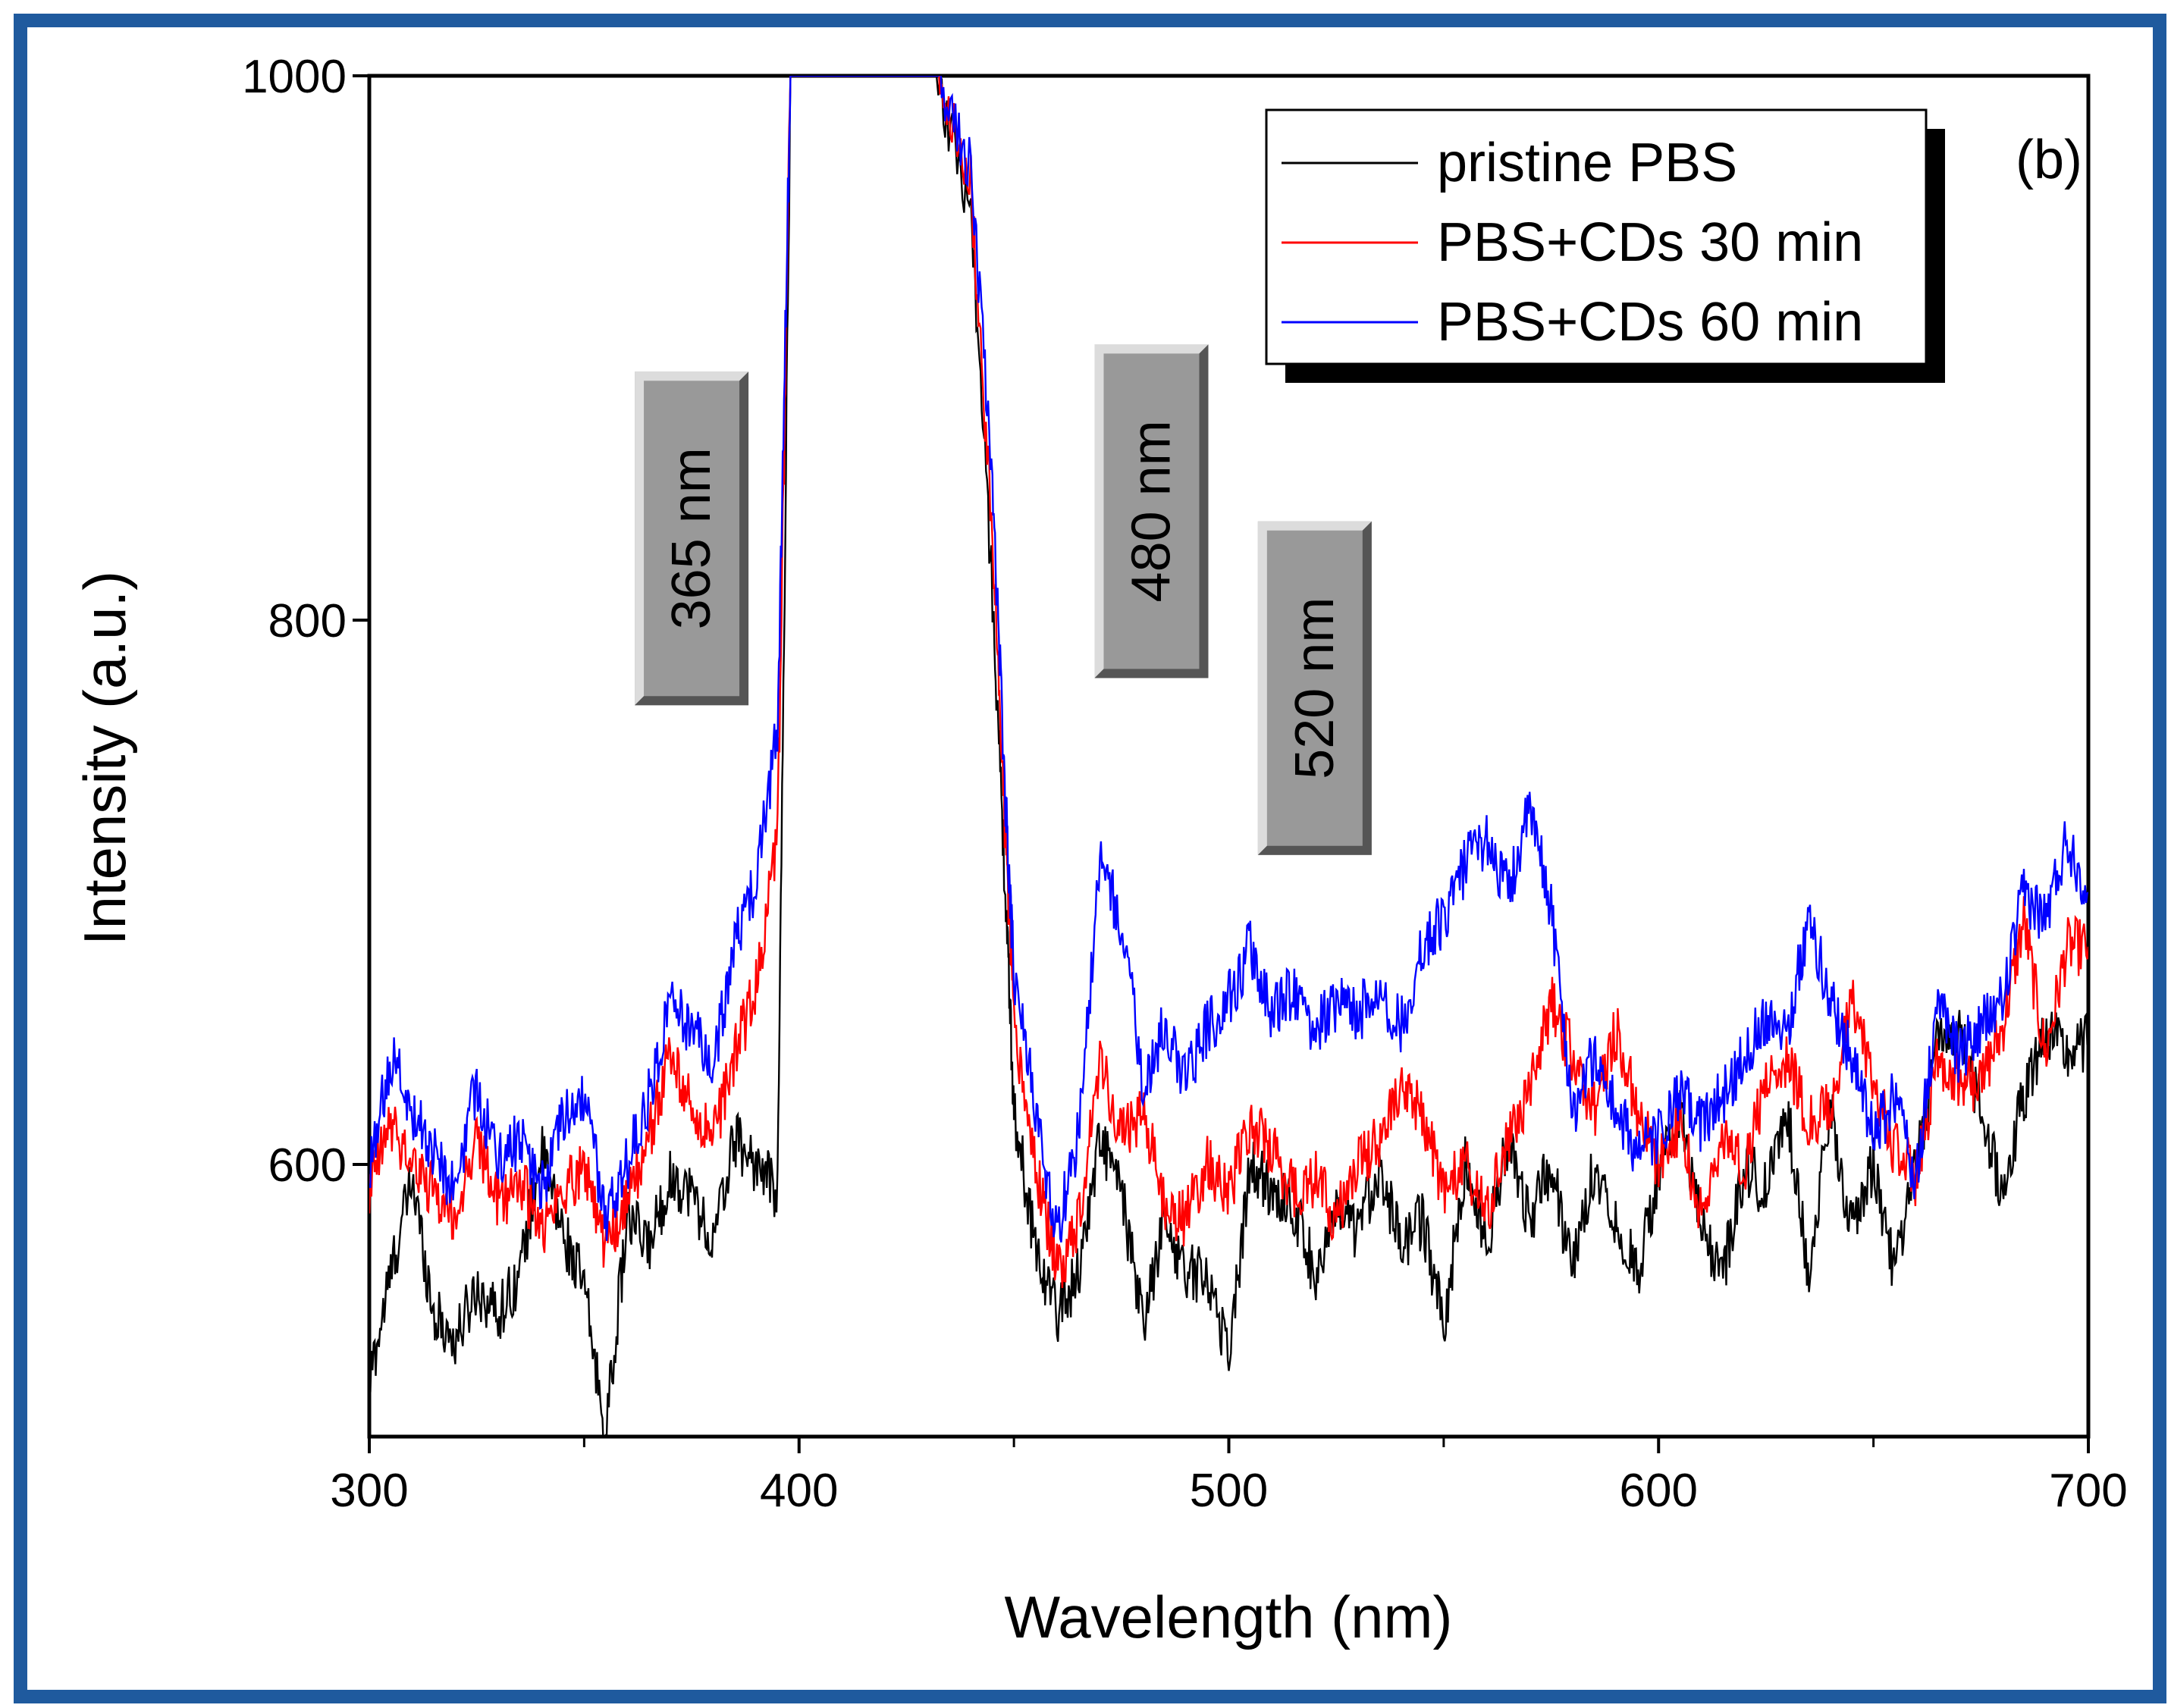  What do you see at coordinates (104, 758) in the screenshot?
I see `y-axis-title: Intensity (a.u.)` at bounding box center [104, 758].